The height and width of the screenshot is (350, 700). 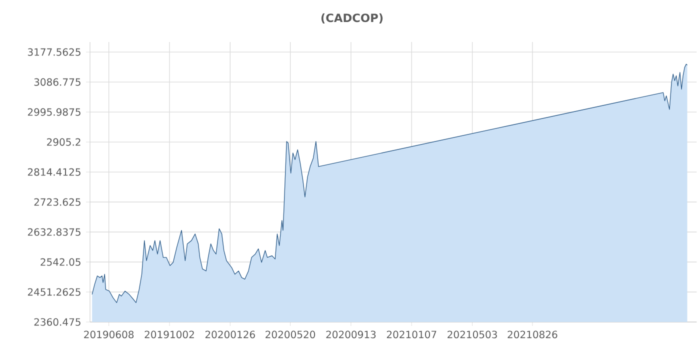 What do you see at coordinates (54, 52) in the screenshot?
I see `y-tick-label: 3177.5625` at bounding box center [54, 52].